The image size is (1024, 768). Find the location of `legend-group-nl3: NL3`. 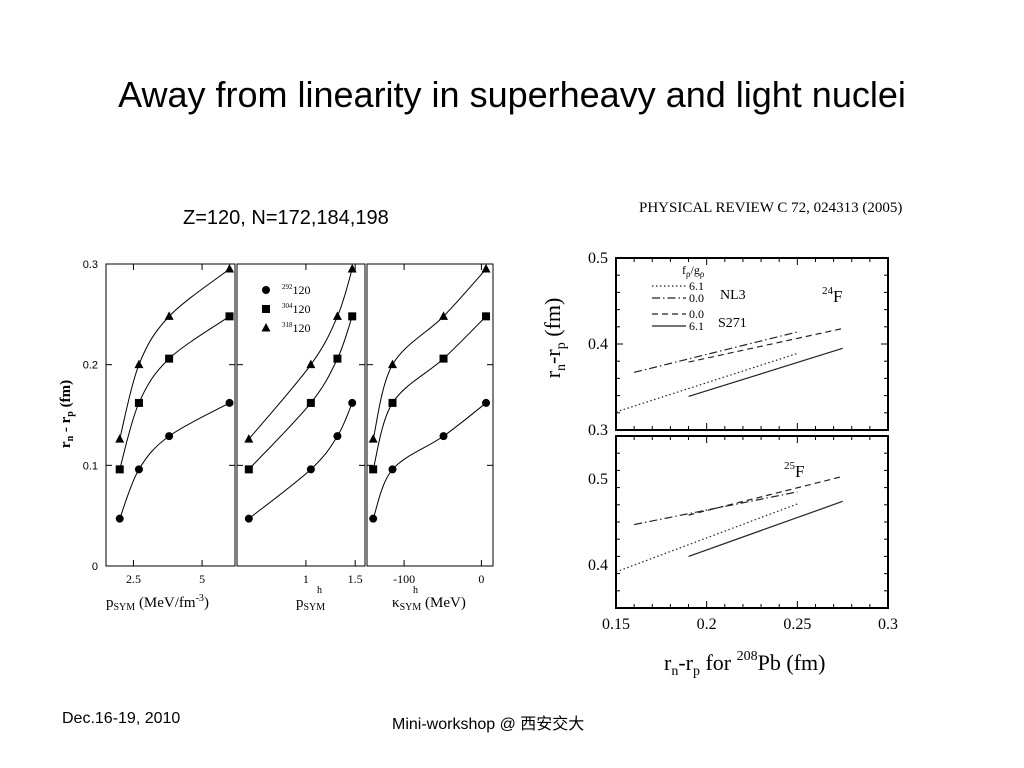

legend-group-nl3: NL3 is located at coordinates (733, 295).